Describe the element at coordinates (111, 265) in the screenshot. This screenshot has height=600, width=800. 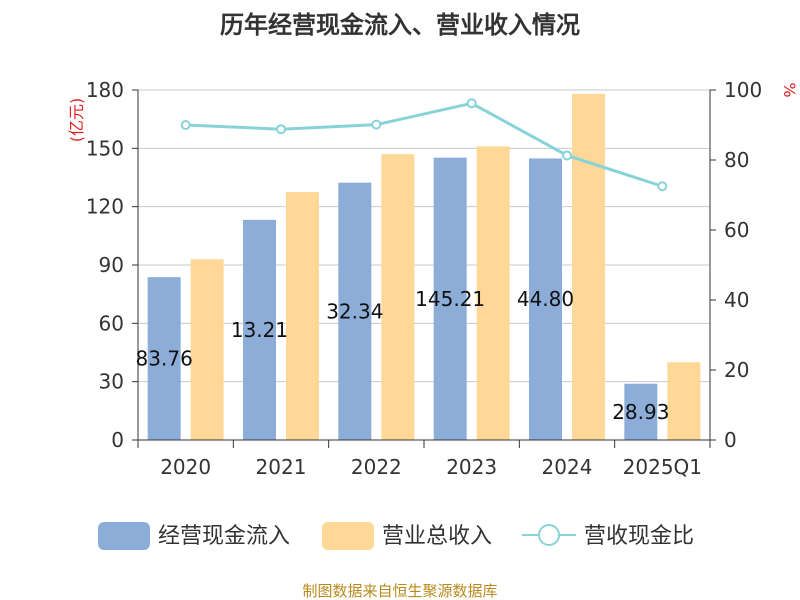
I see `left-tick-label: 90` at that location.